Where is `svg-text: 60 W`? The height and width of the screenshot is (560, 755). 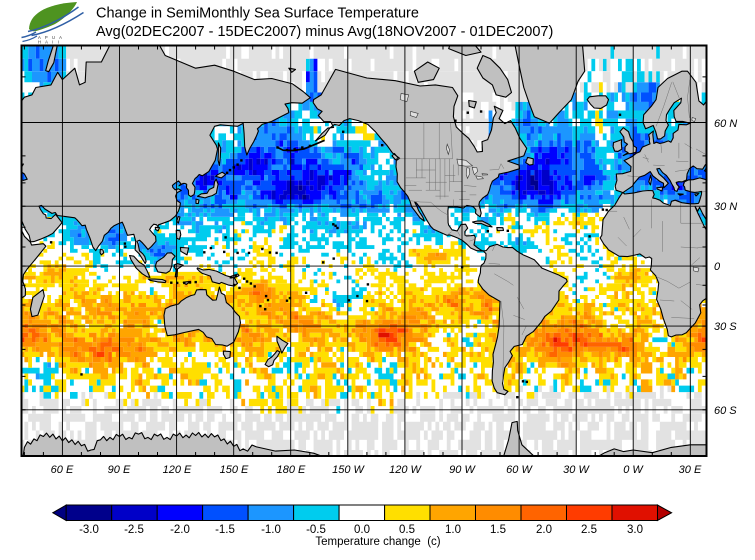
svg-text: 60 W is located at coordinates (519, 470).